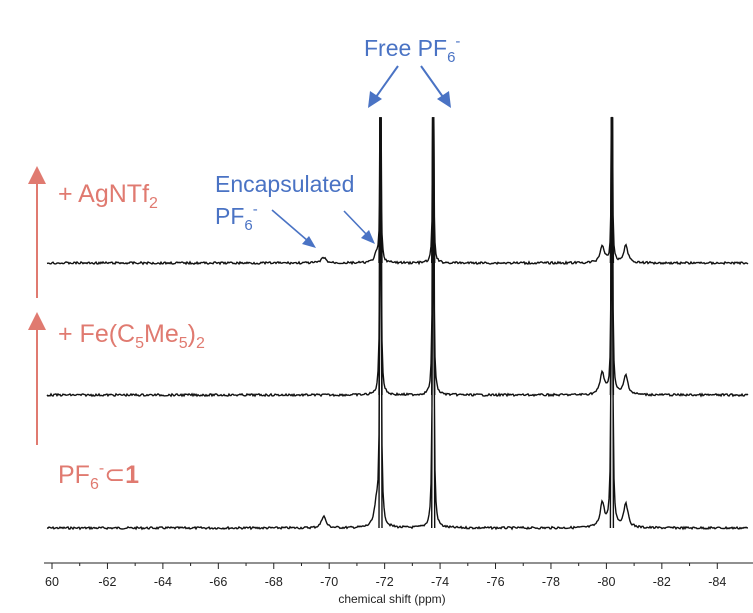  Describe the element at coordinates (385, 582) in the screenshot. I see `x-tick-label: -72` at that location.